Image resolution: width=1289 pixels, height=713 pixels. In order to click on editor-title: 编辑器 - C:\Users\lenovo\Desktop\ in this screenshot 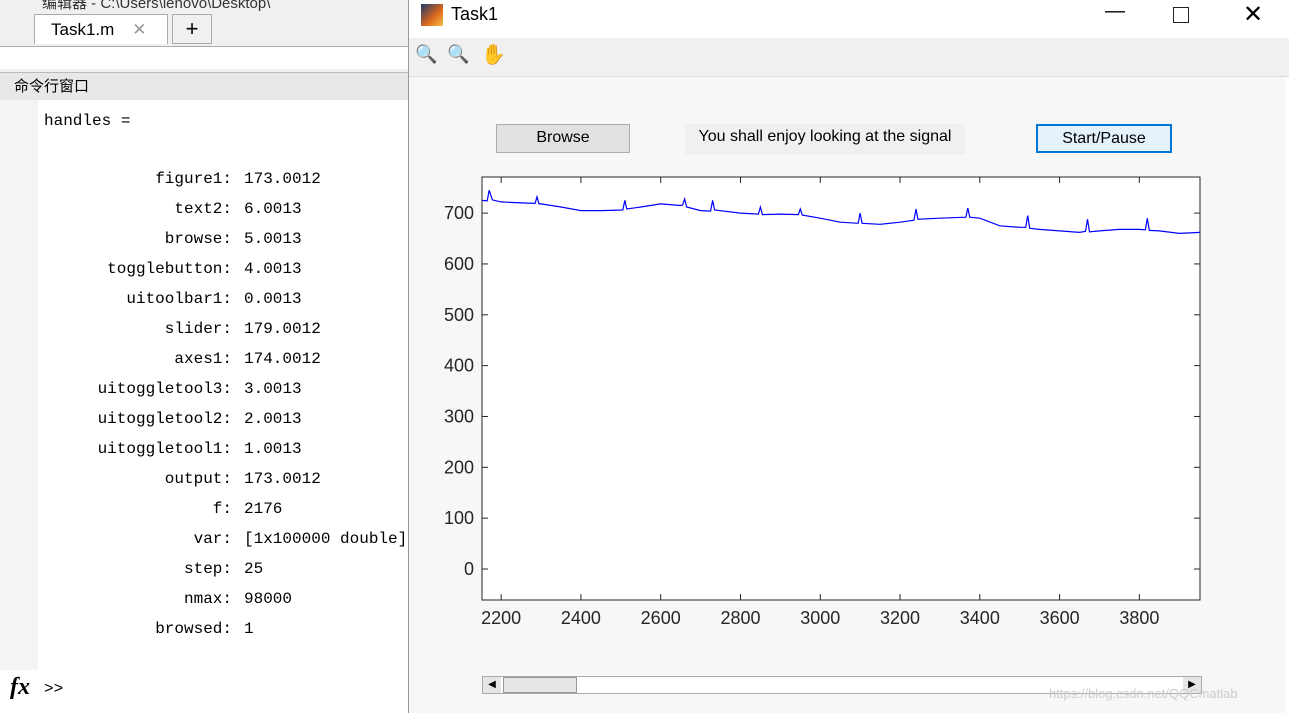, I will do `click(156, 6)`.